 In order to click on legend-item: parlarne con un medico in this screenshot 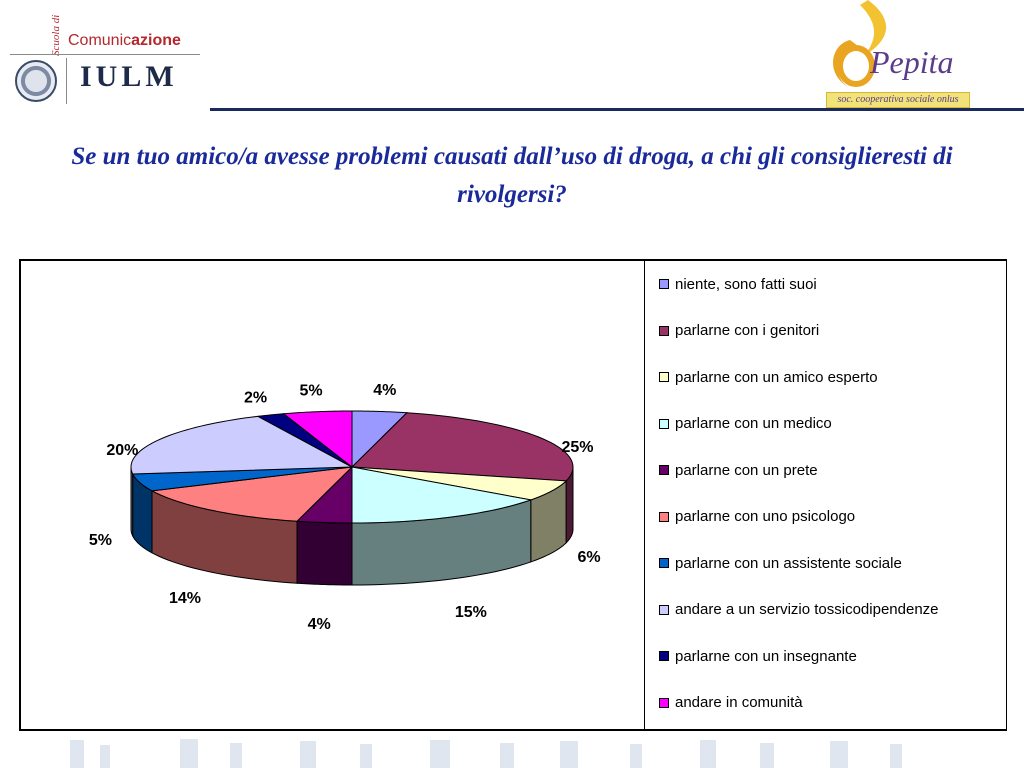, I will do `click(745, 424)`.